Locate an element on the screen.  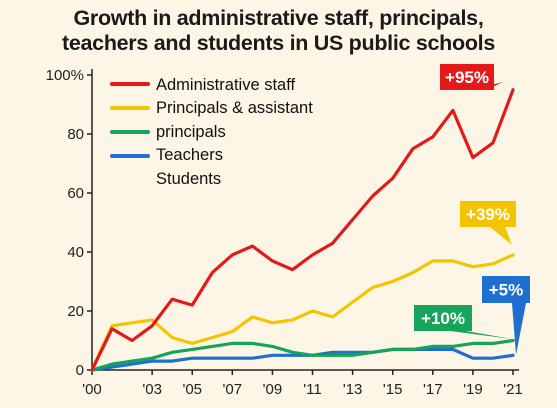
y-tick-label: 60 is located at coordinates (75, 193).